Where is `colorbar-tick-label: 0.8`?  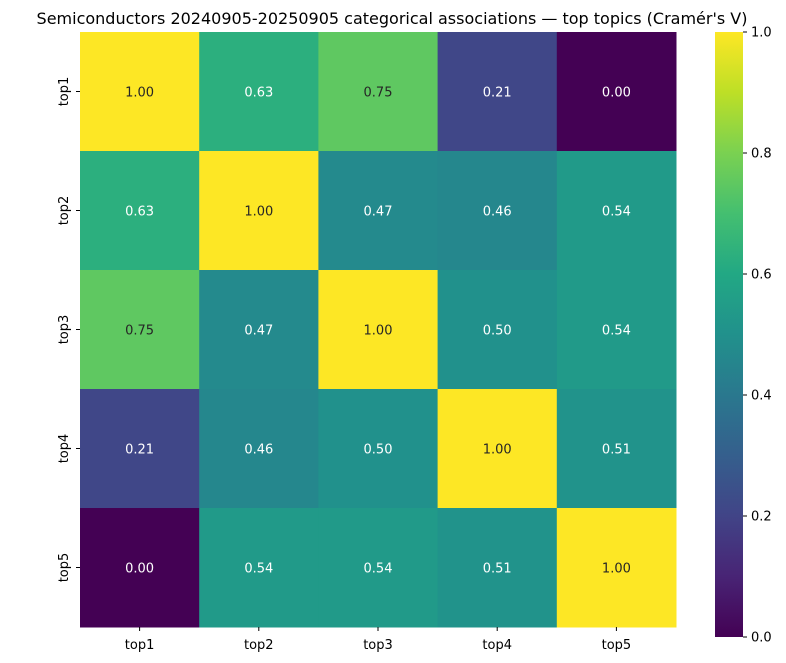 colorbar-tick-label: 0.8 is located at coordinates (761, 154).